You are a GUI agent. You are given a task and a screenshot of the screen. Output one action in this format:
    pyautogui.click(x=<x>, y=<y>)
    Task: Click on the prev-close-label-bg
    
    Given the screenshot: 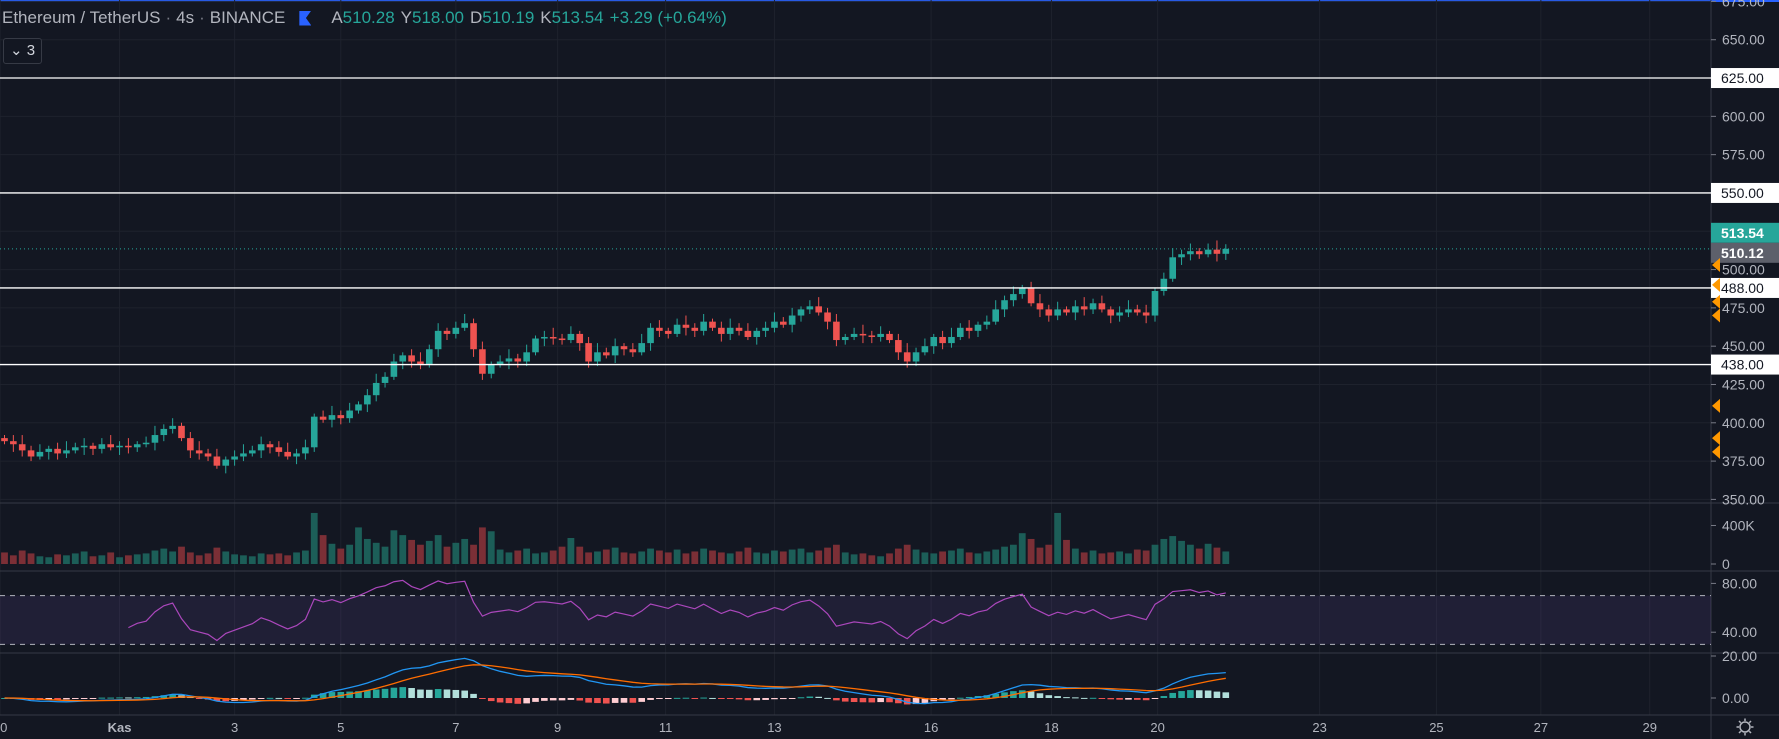 What is the action you would take?
    pyautogui.click(x=1745, y=252)
    